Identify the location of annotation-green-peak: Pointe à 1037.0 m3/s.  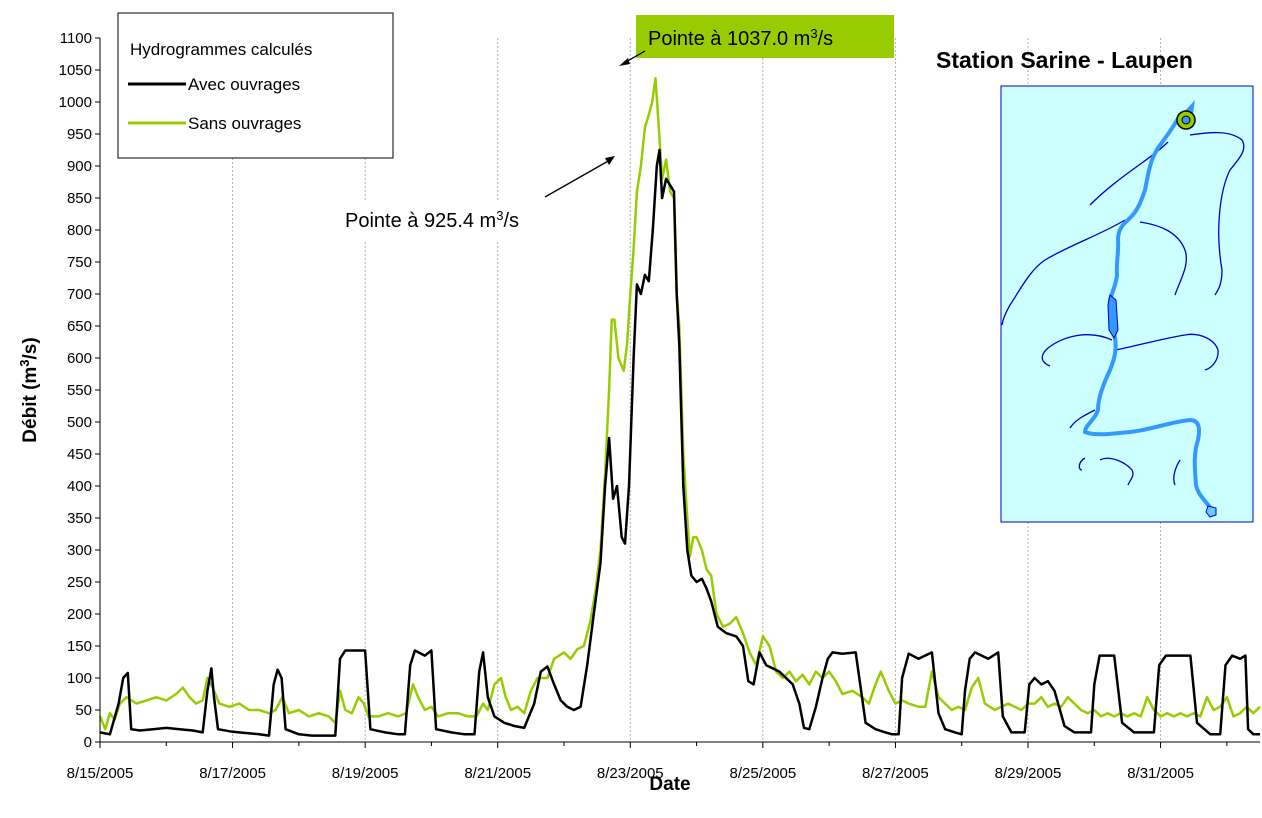
(756, 40).